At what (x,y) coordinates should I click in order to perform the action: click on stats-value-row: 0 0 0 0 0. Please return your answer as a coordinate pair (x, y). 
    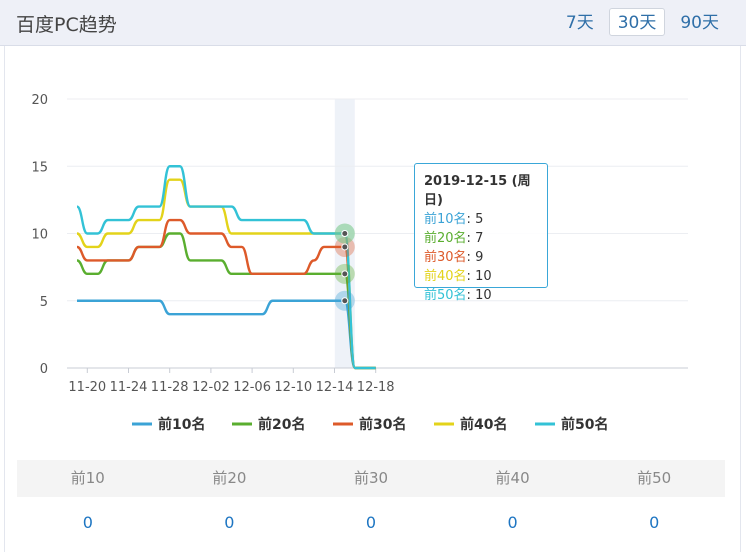
    Looking at the image, I should click on (371, 522).